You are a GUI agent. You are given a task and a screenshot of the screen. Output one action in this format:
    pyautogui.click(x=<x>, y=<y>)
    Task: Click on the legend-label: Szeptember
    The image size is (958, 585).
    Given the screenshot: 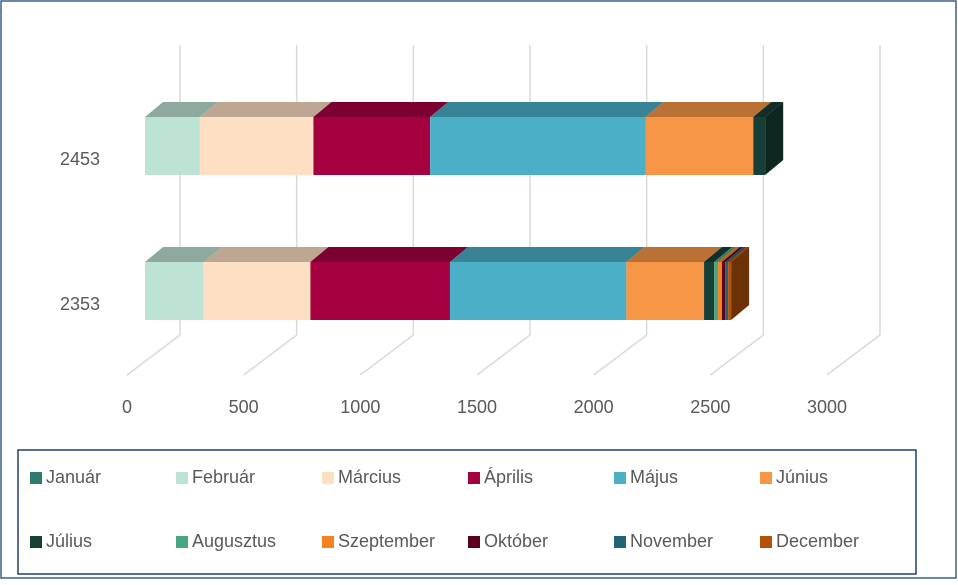 What is the action you would take?
    pyautogui.click(x=386, y=541)
    